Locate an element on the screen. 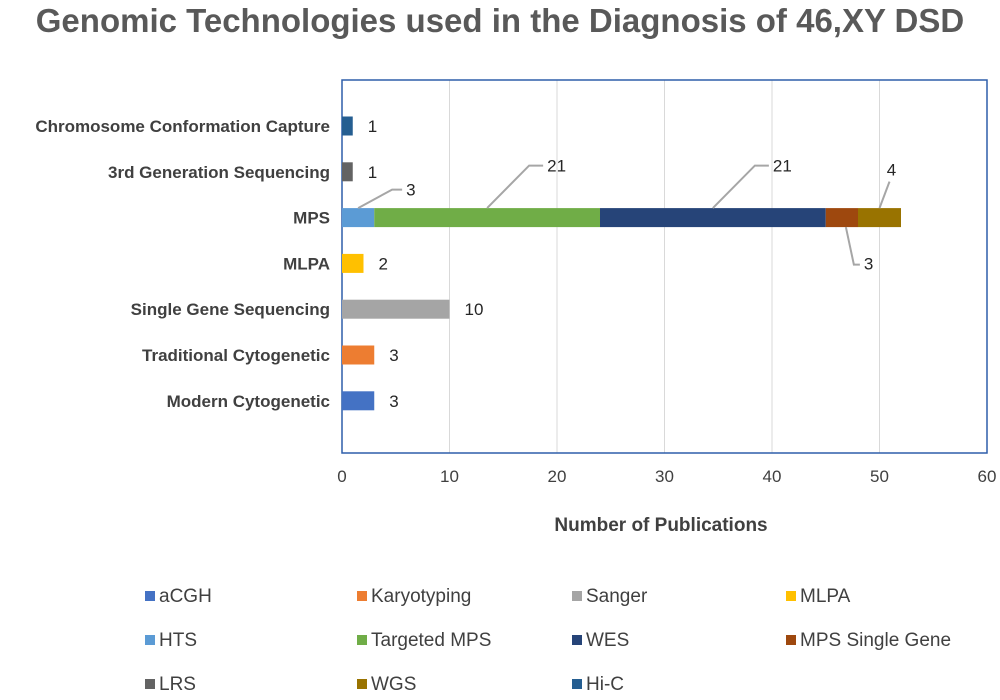  data-label: 2 is located at coordinates (383, 263).